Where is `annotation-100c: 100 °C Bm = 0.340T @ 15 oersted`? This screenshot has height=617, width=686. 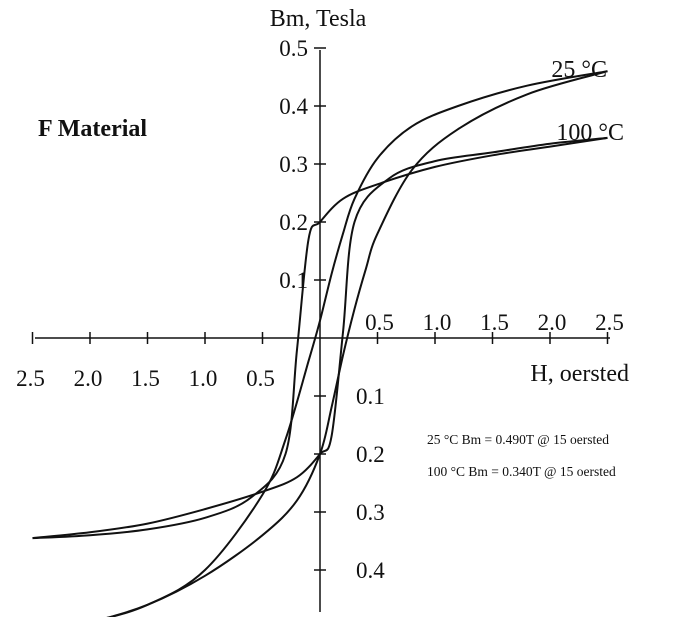 annotation-100c: 100 °C Bm = 0.340T @ 15 oersted is located at coordinates (521, 471).